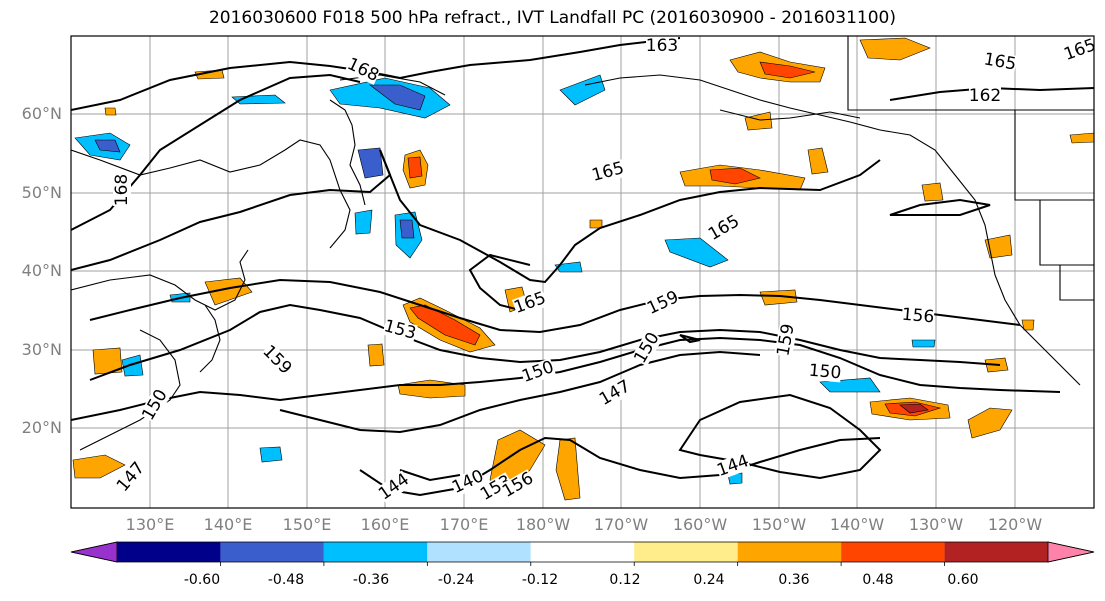  What do you see at coordinates (464, 524) in the screenshot?
I see `lon-label-170e: 170°E` at bounding box center [464, 524].